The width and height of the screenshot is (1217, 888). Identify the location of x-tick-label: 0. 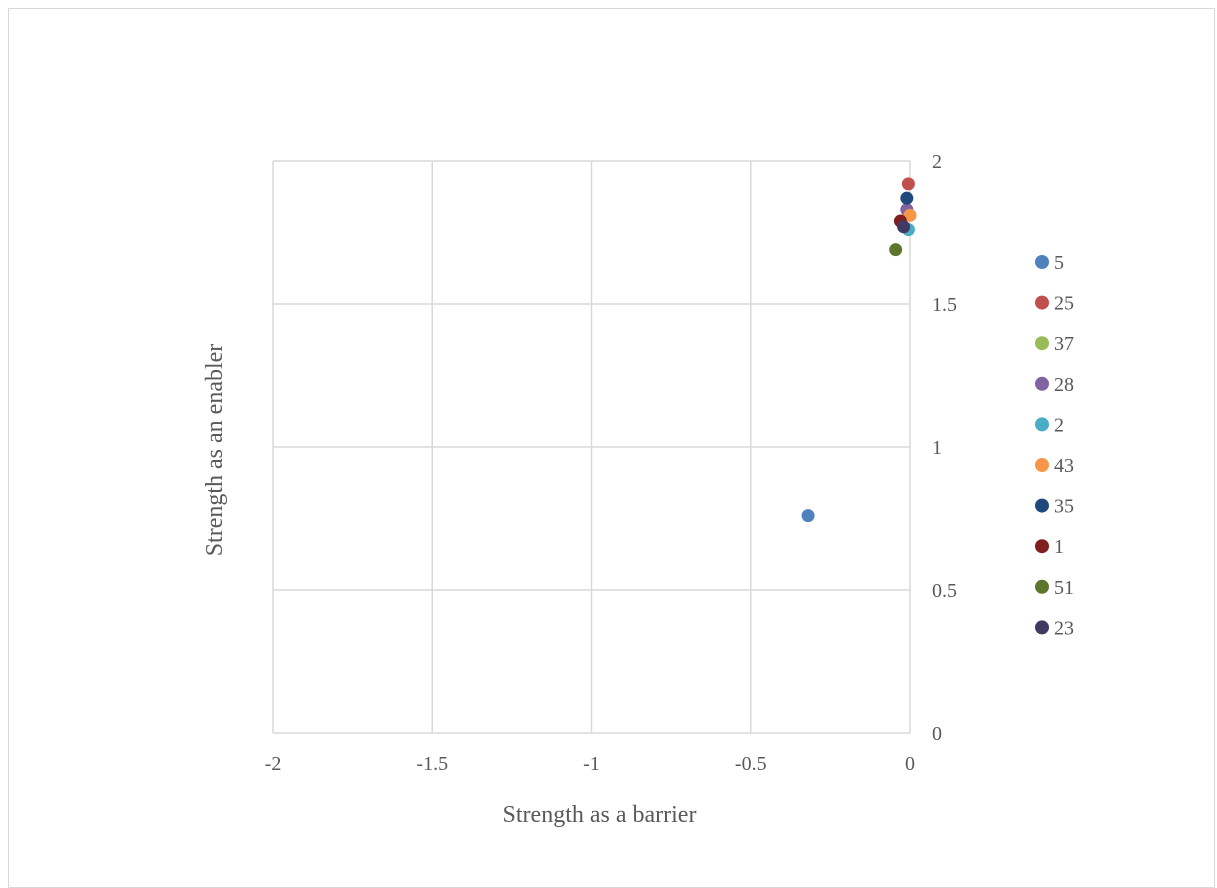
(910, 764).